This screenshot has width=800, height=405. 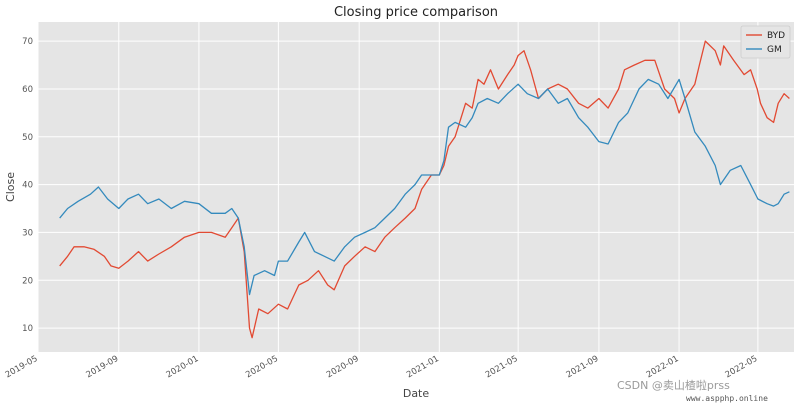 I want to click on legend-box, so click(x=765, y=42).